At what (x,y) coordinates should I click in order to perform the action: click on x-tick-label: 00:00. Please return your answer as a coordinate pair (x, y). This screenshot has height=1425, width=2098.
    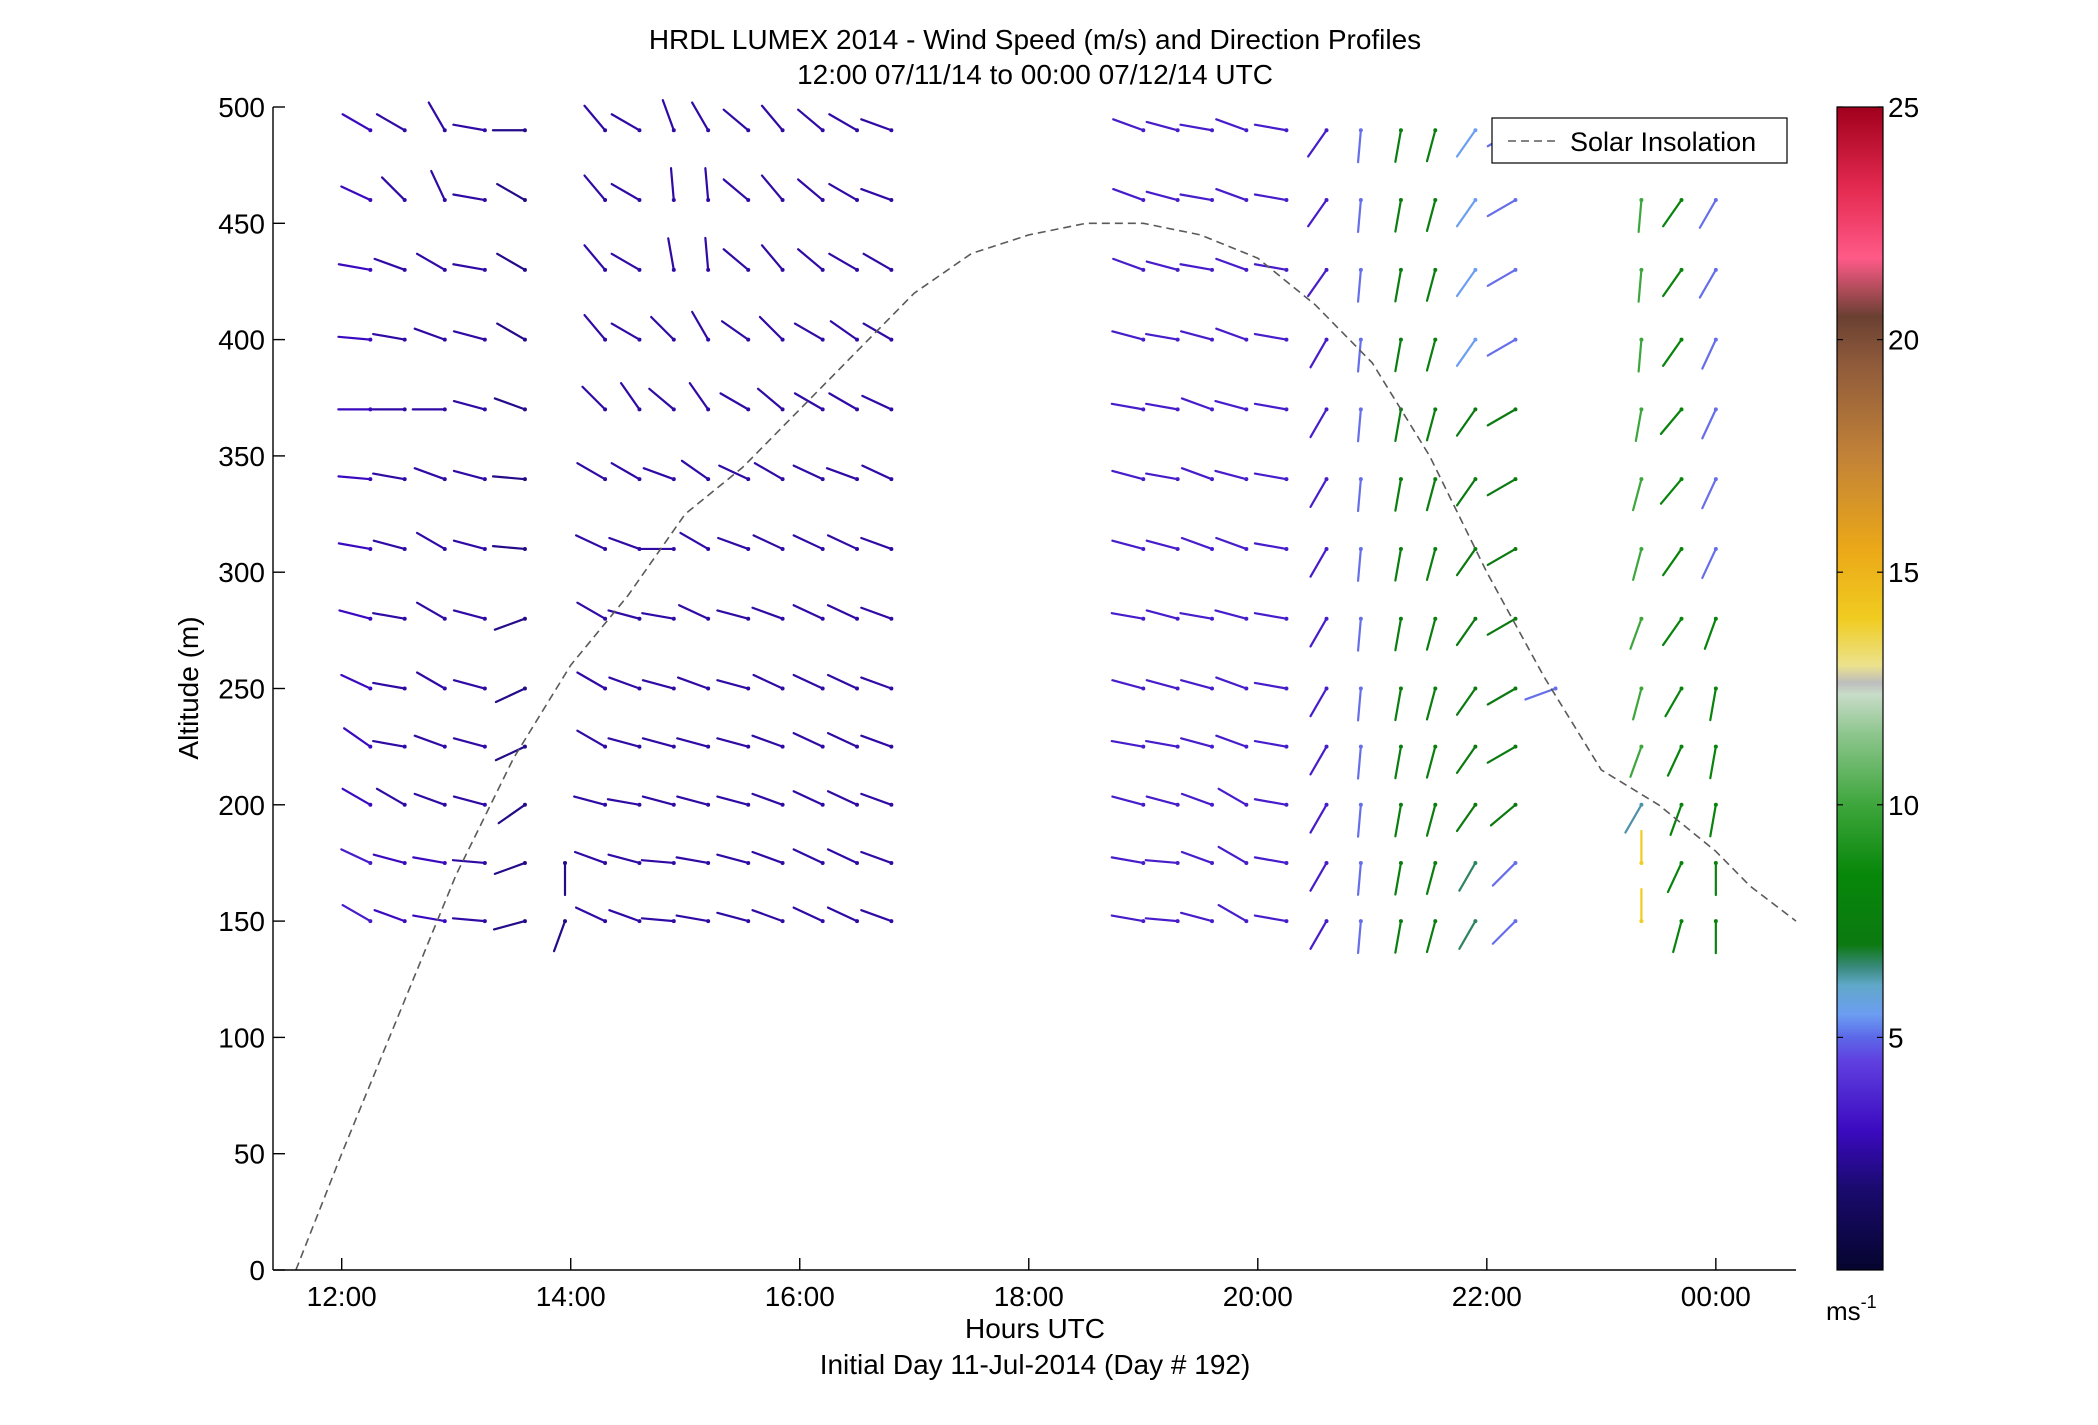
    Looking at the image, I should click on (1716, 1296).